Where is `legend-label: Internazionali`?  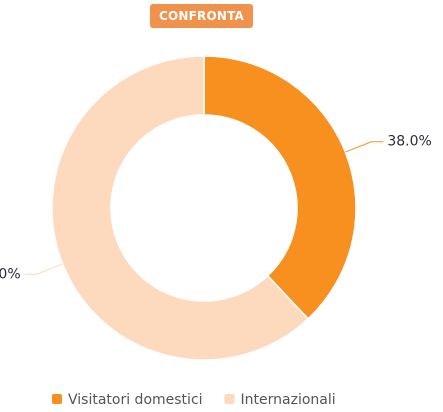 legend-label: Internazionali is located at coordinates (288, 400).